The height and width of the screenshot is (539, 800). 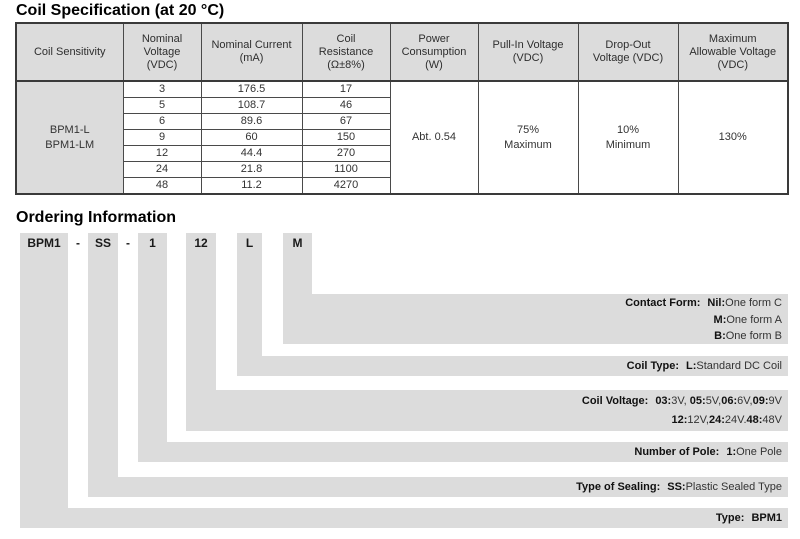 What do you see at coordinates (249, 304) in the screenshot?
I see `order-bar-coil-type: L` at bounding box center [249, 304].